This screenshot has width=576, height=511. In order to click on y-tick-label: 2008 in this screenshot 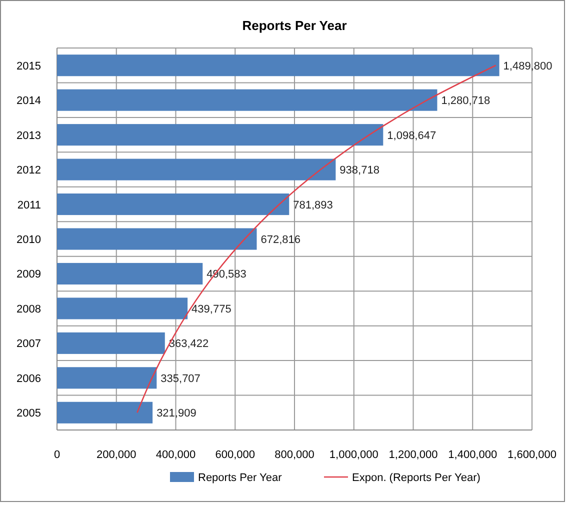, I will do `click(28, 309)`.